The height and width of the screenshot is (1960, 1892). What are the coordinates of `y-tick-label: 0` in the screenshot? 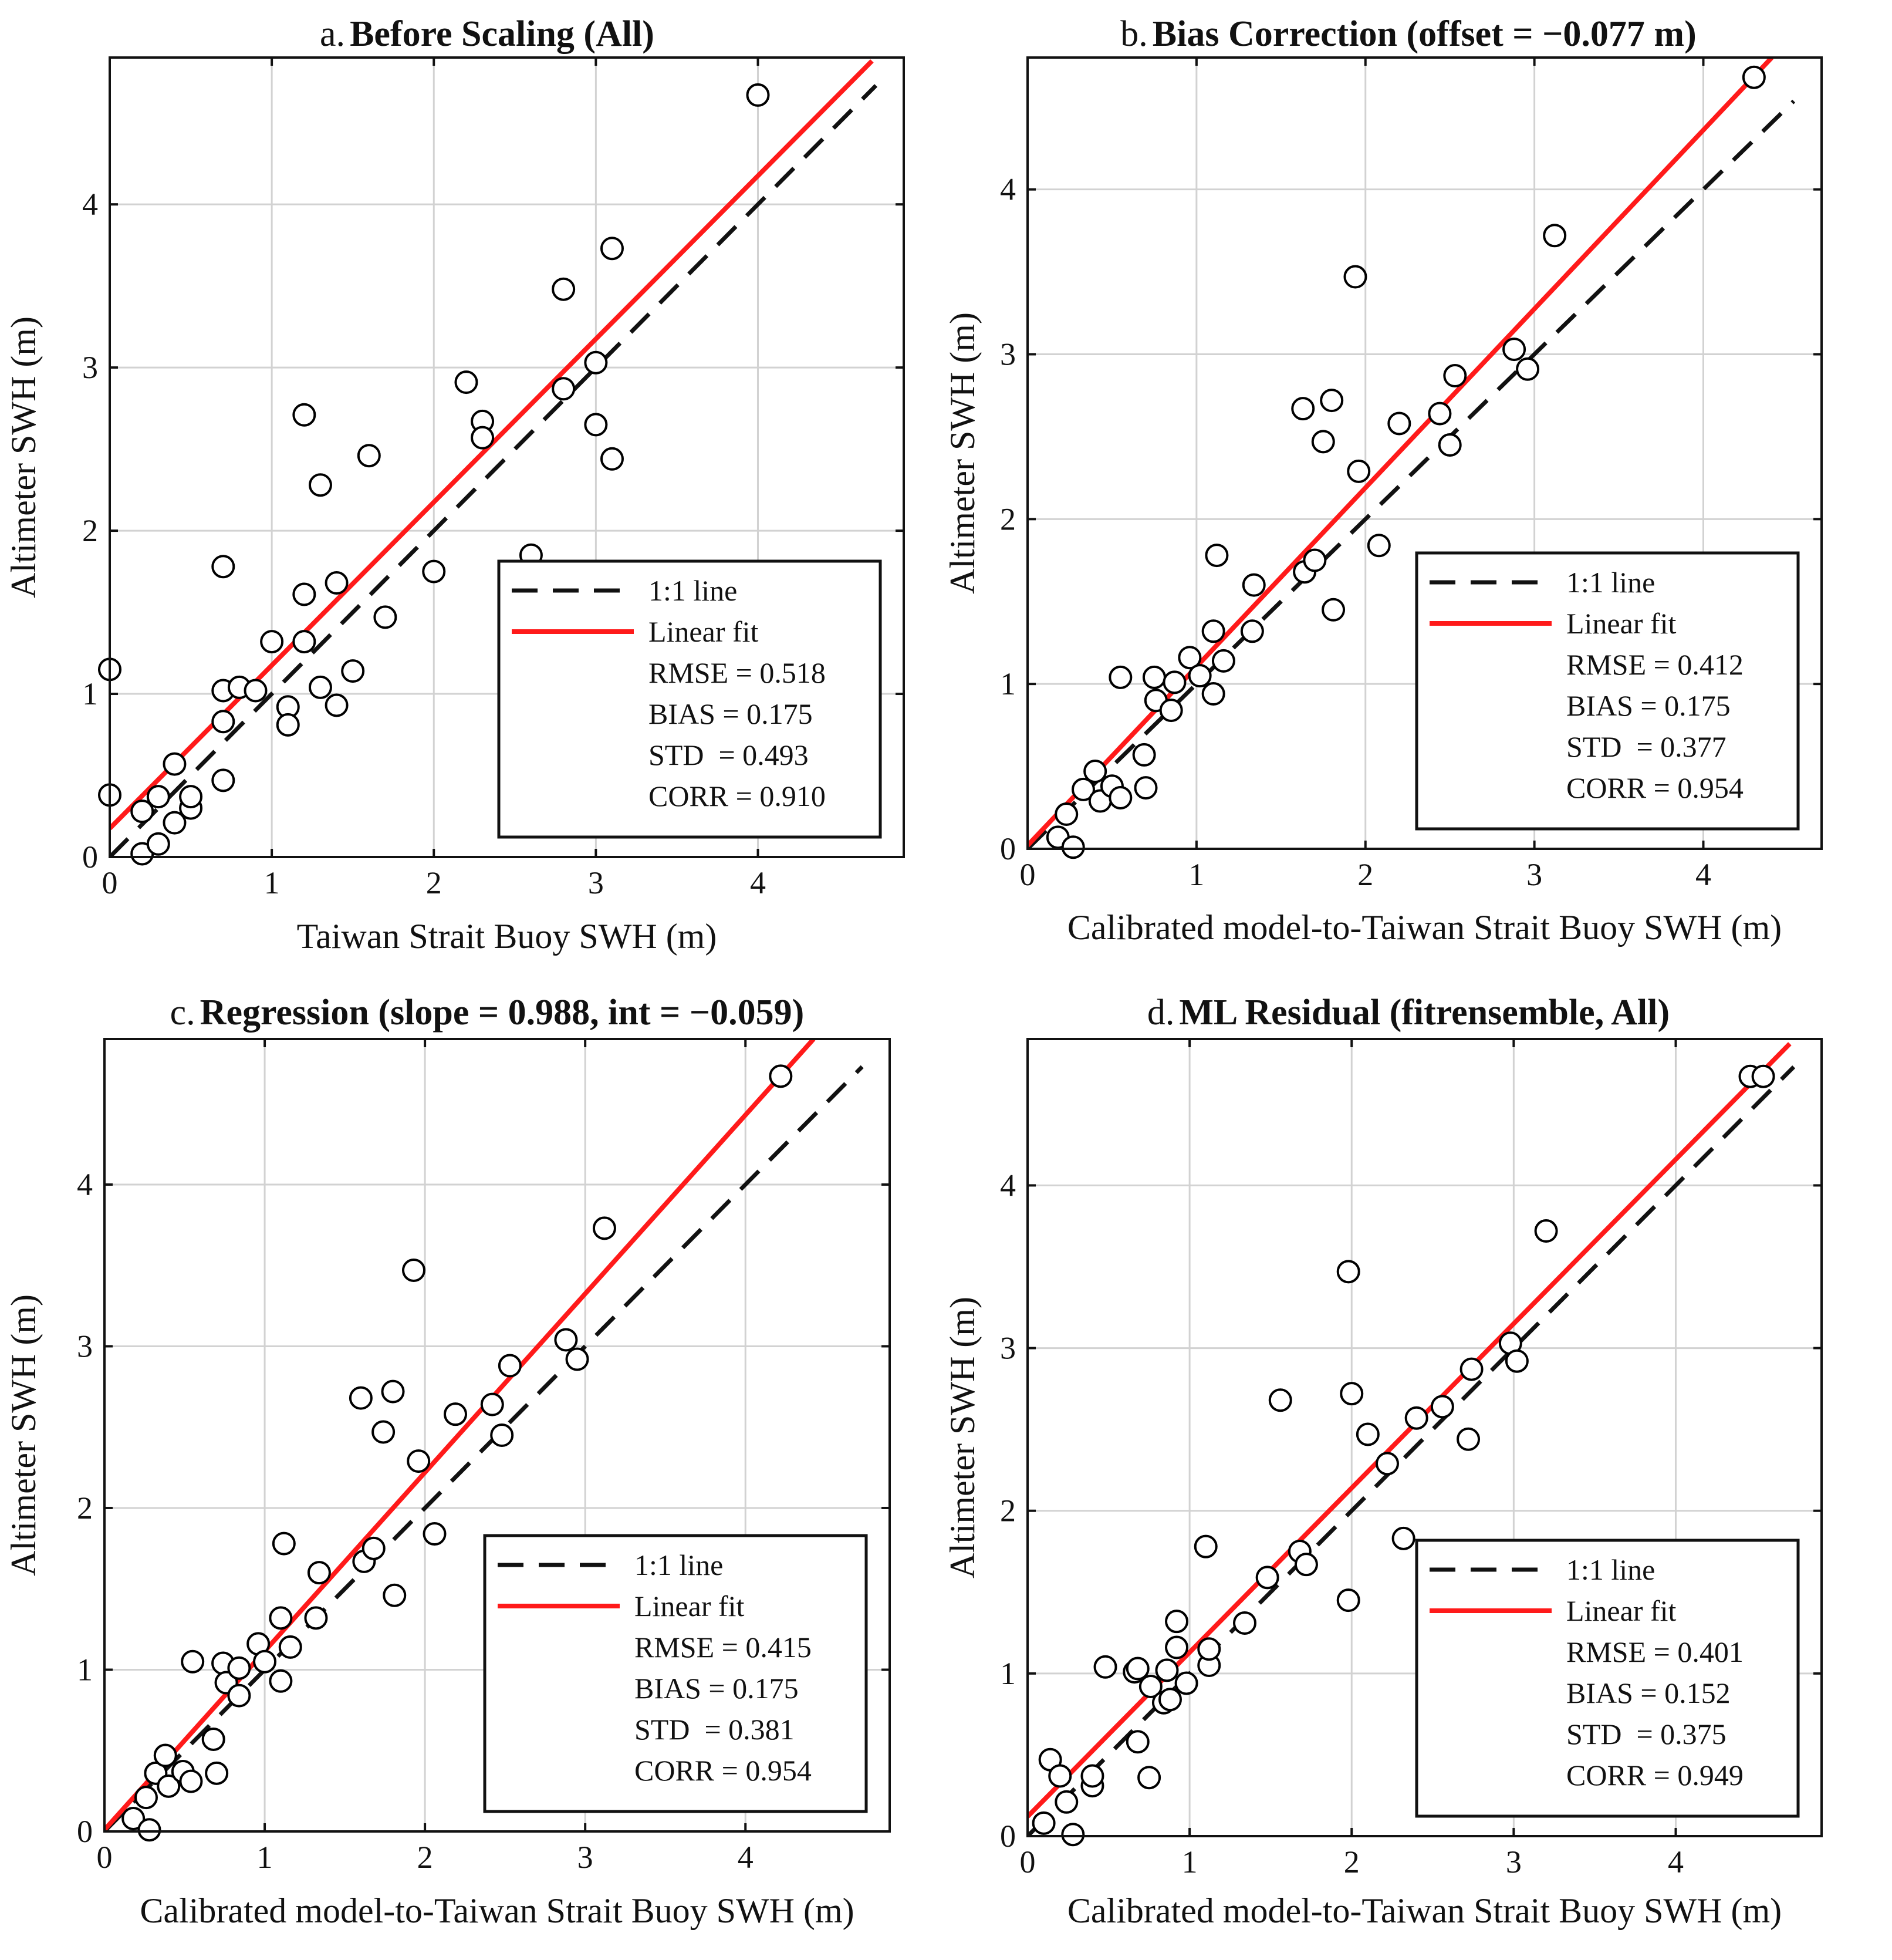 It's located at (1008, 1836).